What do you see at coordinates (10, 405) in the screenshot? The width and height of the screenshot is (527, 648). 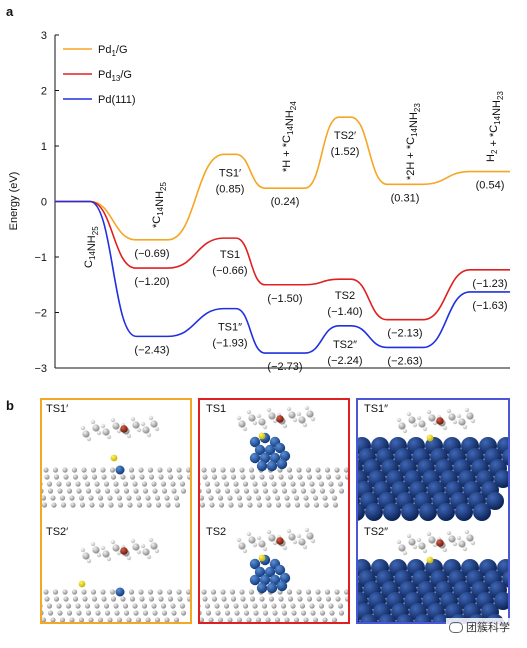 I see `panel-label-b: b` at bounding box center [10, 405].